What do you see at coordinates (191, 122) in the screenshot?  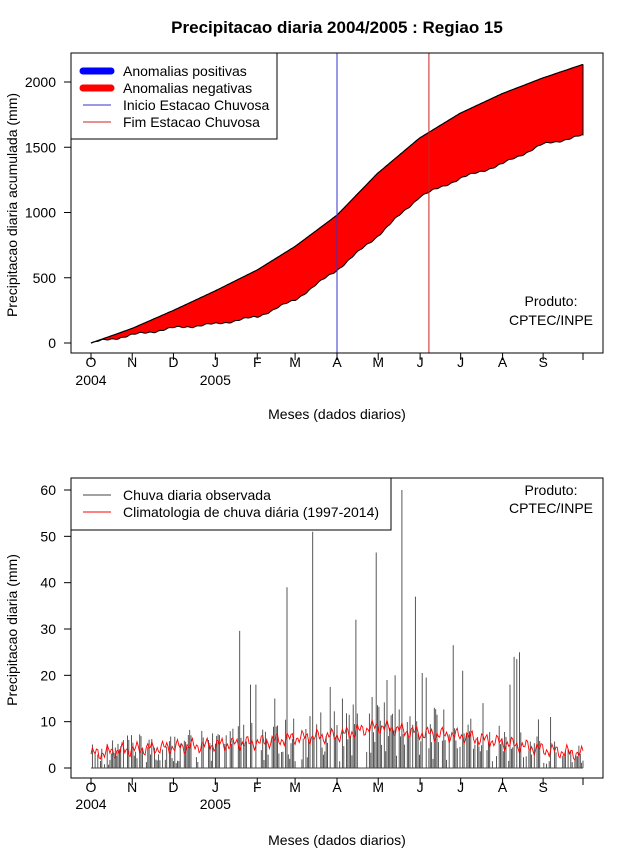 I see `legend-label-end: Fim Estacao Chuvosa` at bounding box center [191, 122].